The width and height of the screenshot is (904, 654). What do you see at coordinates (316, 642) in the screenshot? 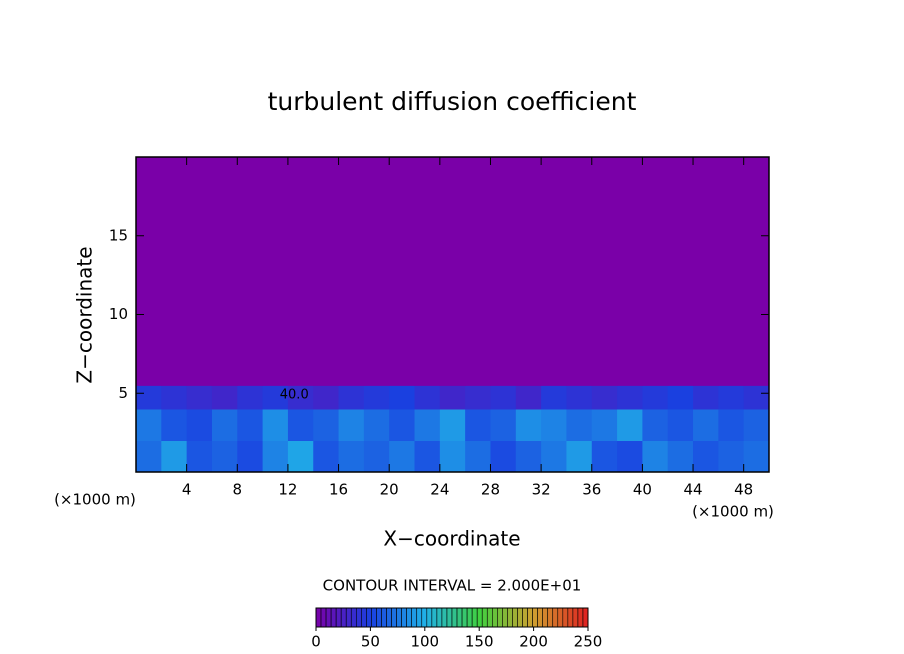
I see `colorbar-tick-label: 0` at bounding box center [316, 642].